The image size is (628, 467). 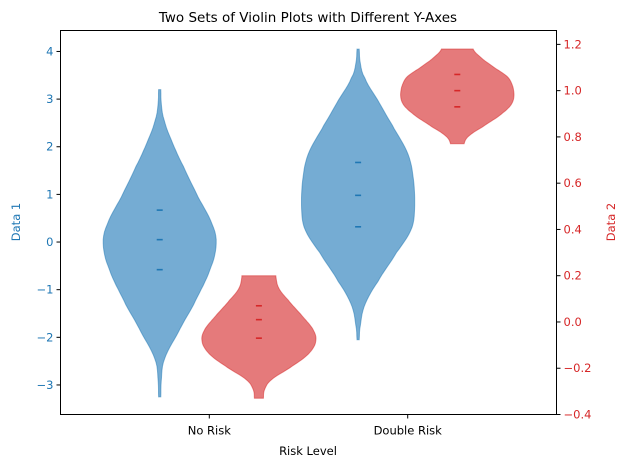 I want to click on x-tick-label: No Risk, so click(x=209, y=431).